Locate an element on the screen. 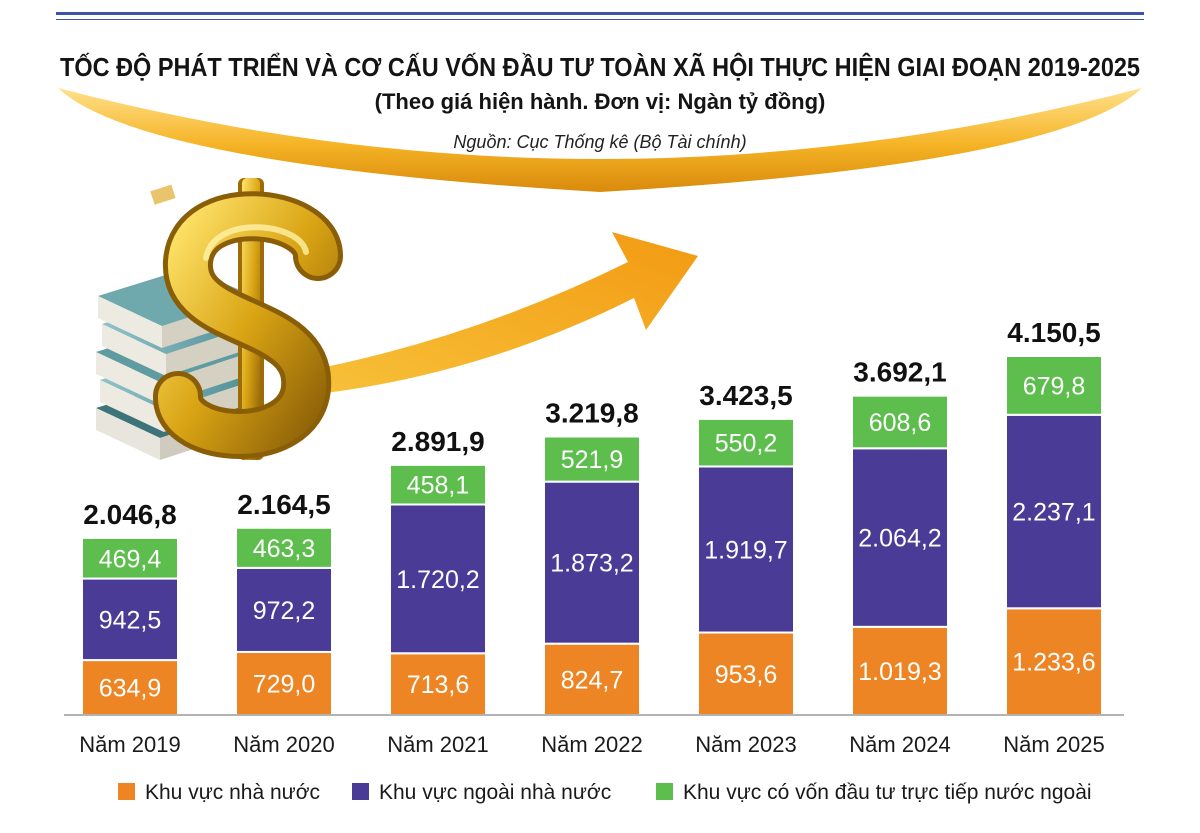 The width and height of the screenshot is (1200, 833). non-state-segment-label-2: 972,2 is located at coordinates (284, 611).